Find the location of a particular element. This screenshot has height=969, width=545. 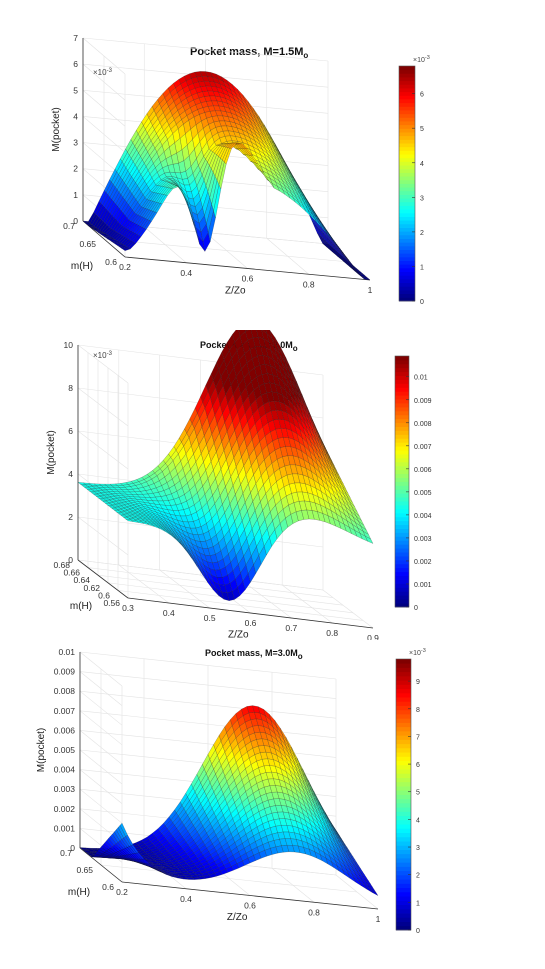

colorbar-tick-label: 0.001 is located at coordinates (423, 585).